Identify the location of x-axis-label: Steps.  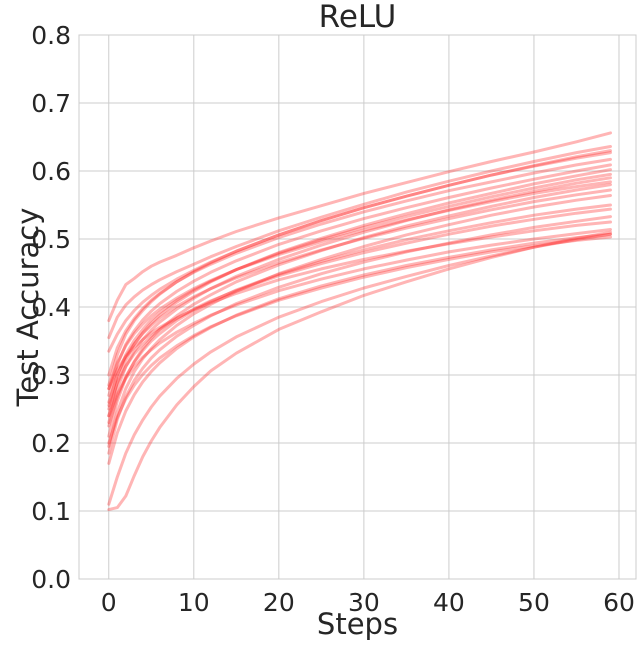
(357, 624).